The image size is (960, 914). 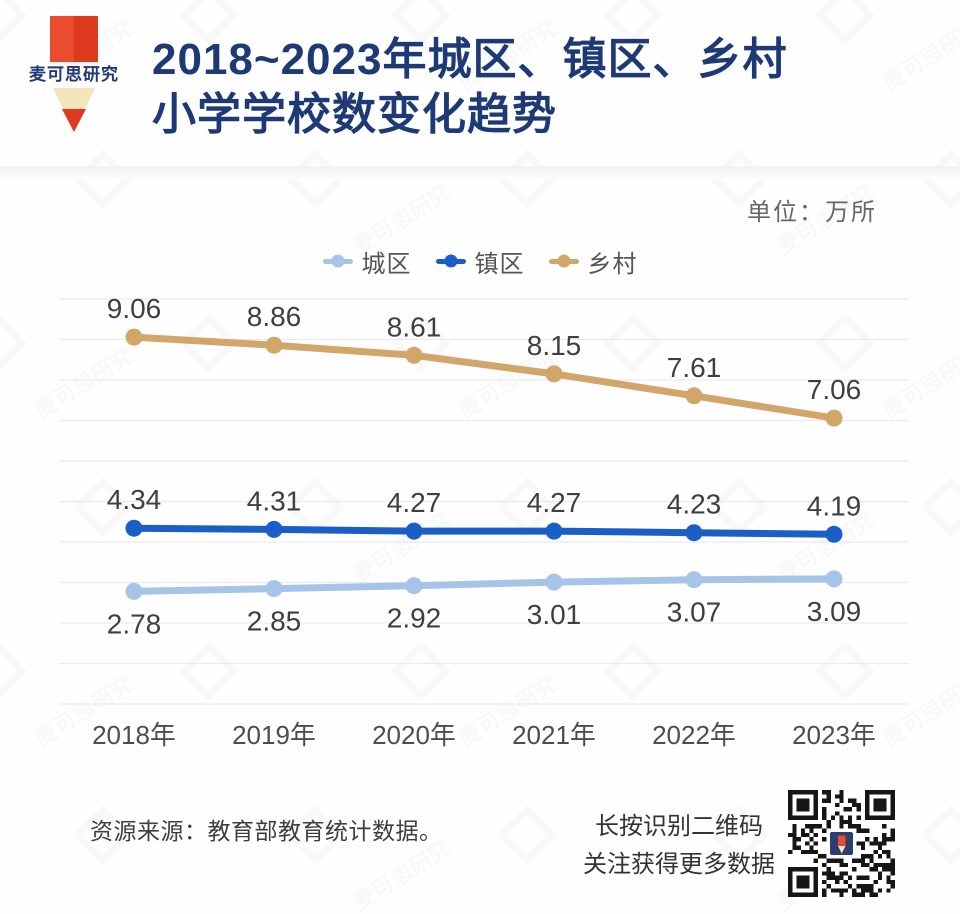 What do you see at coordinates (834, 389) in the screenshot?
I see `value-label-rural-5: 7.06` at bounding box center [834, 389].